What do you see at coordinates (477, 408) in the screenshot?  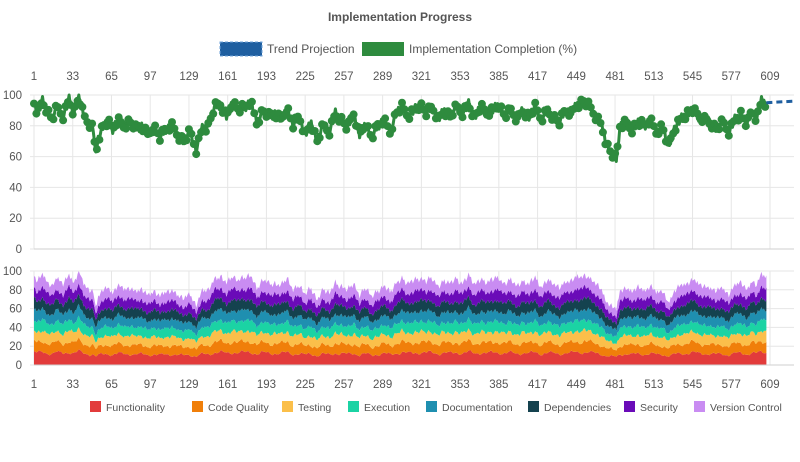 I see `legend-label-documentation: Documentation` at bounding box center [477, 408].